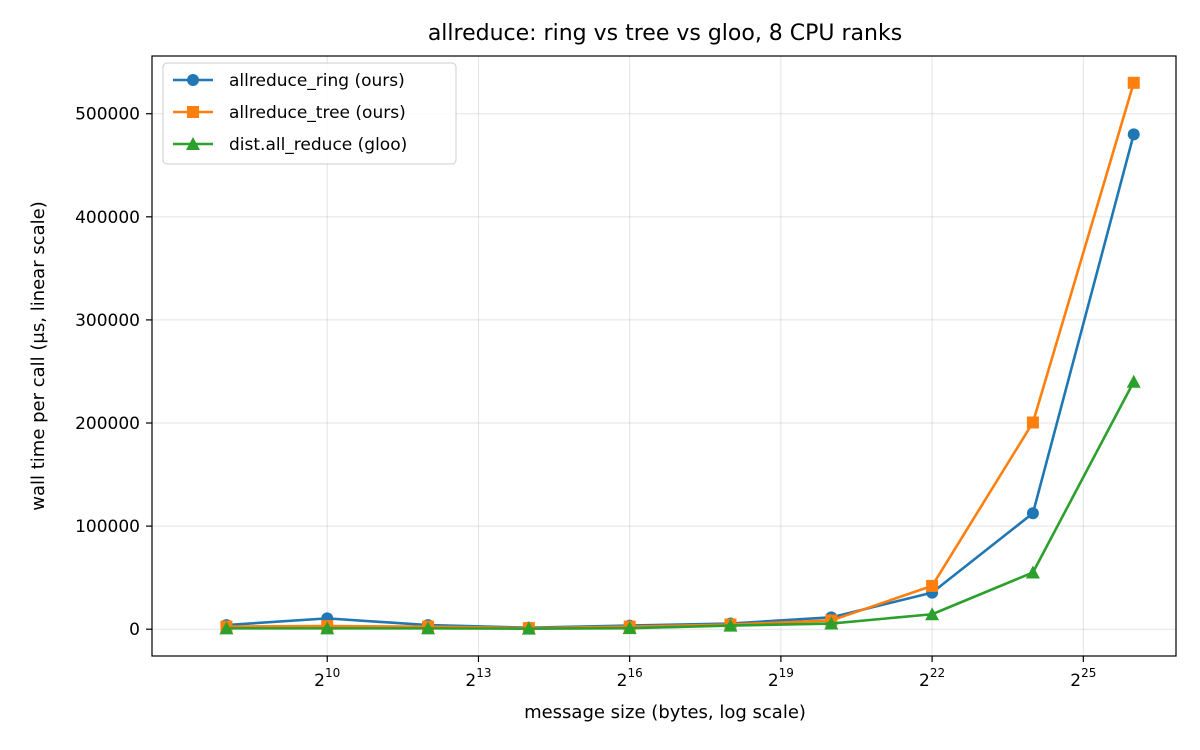 The height and width of the screenshot is (750, 1200). What do you see at coordinates (705, 673) in the screenshot?
I see `x-axis: 210 213 216 219 222 225` at bounding box center [705, 673].